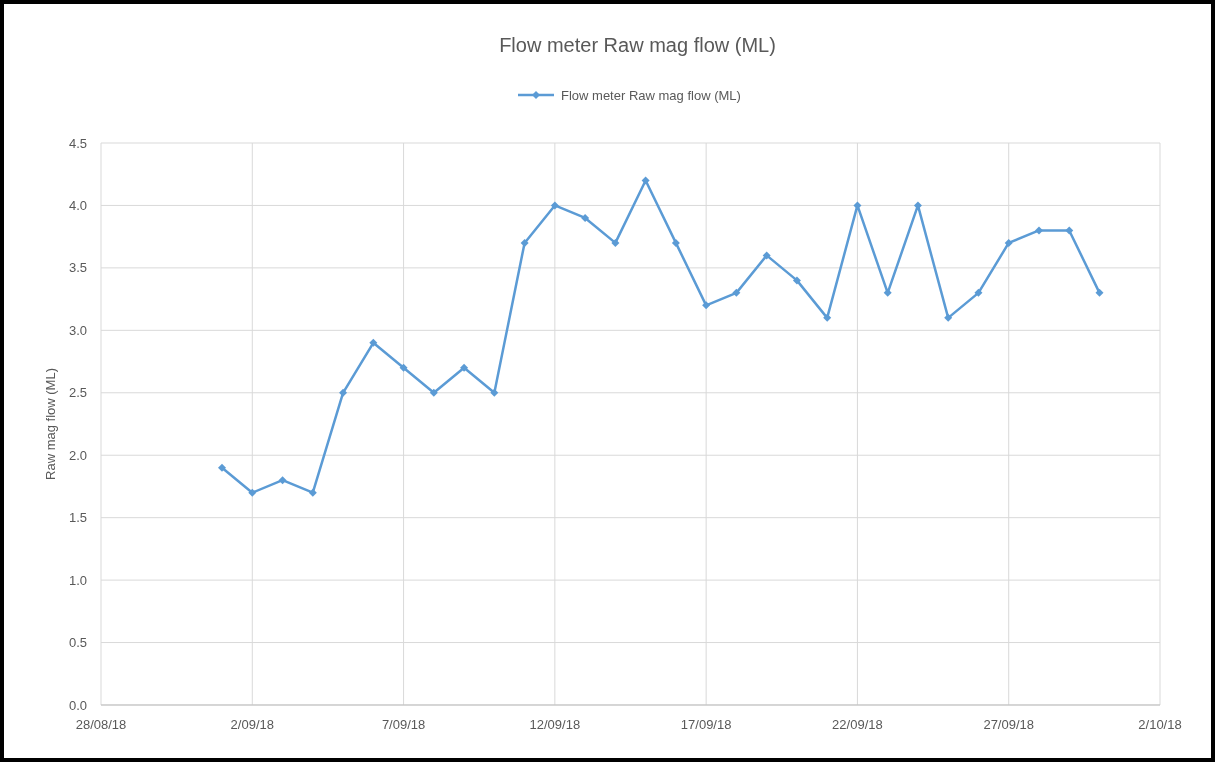  I want to click on y-tick-label: 1.0, so click(77, 580).